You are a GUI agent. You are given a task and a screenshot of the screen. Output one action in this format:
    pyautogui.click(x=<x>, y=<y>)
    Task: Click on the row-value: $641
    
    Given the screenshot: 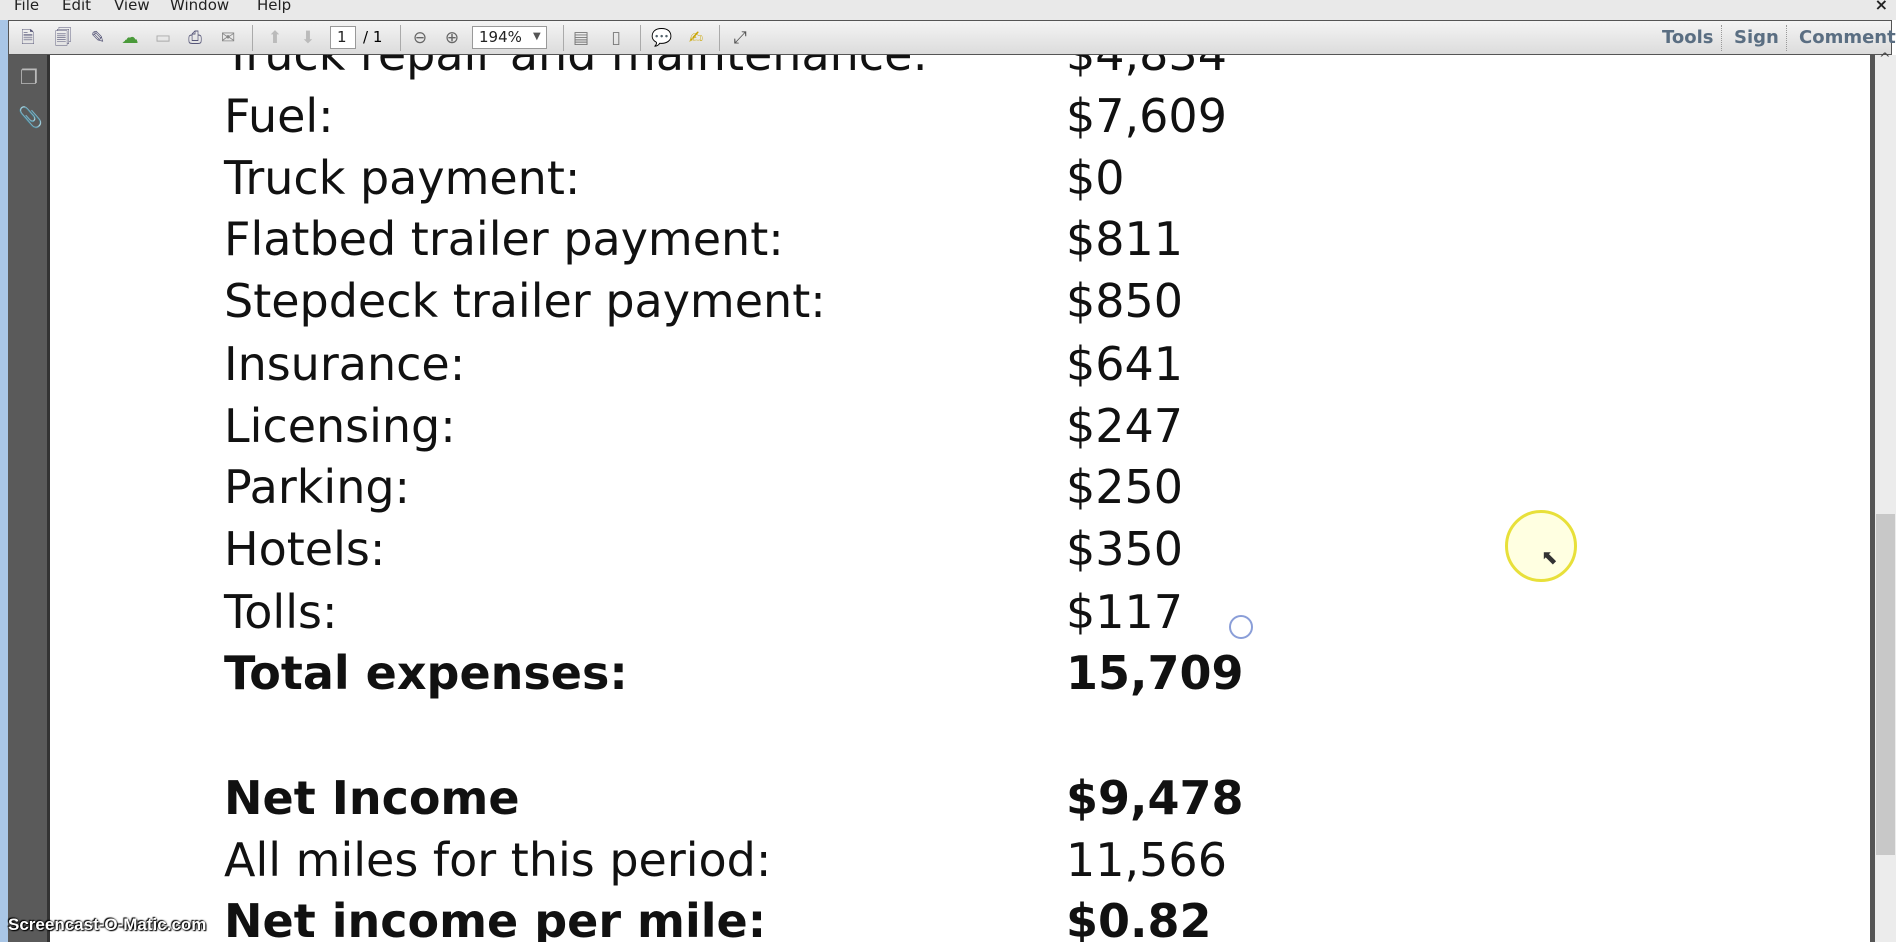 What is the action you would take?
    pyautogui.click(x=1125, y=364)
    